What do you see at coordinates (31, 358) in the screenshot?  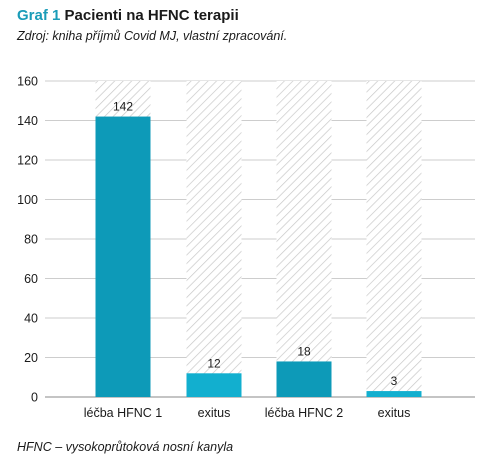 I see `y-tick-label: 20` at bounding box center [31, 358].